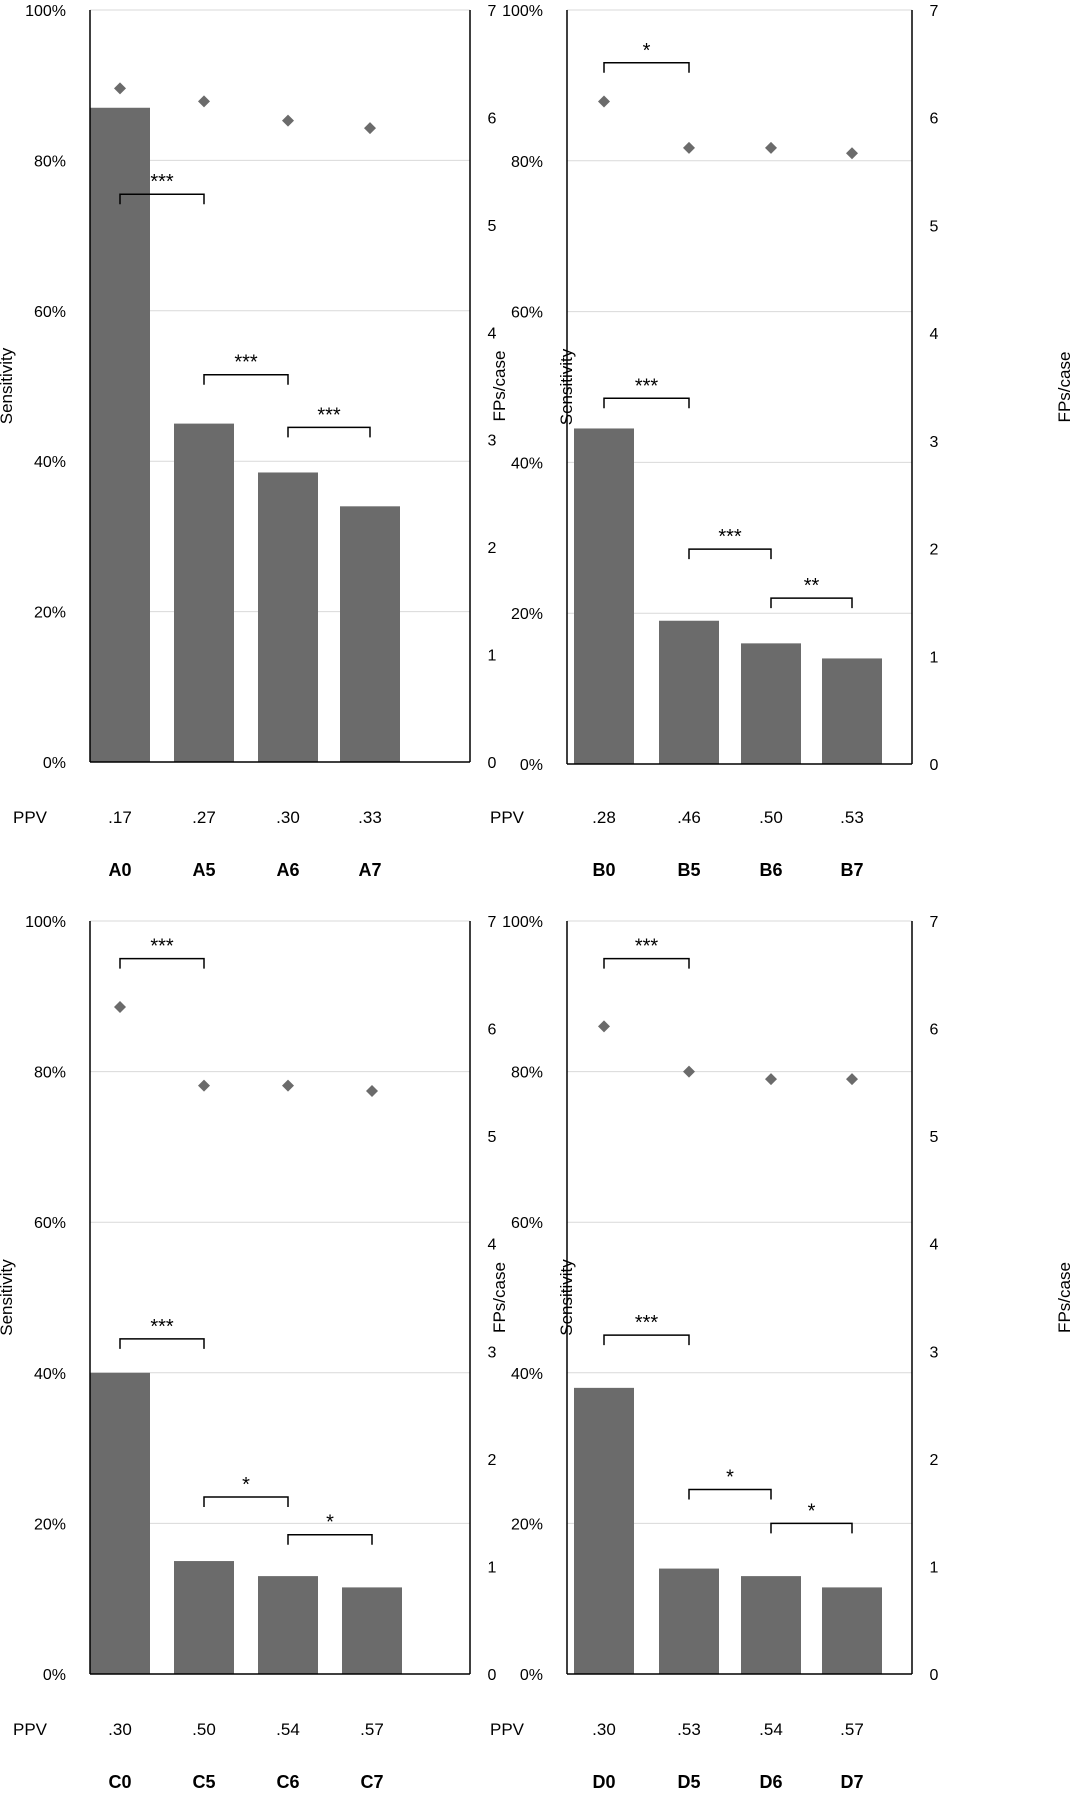  Describe the element at coordinates (370, 634) in the screenshot. I see `bar-a7` at that location.